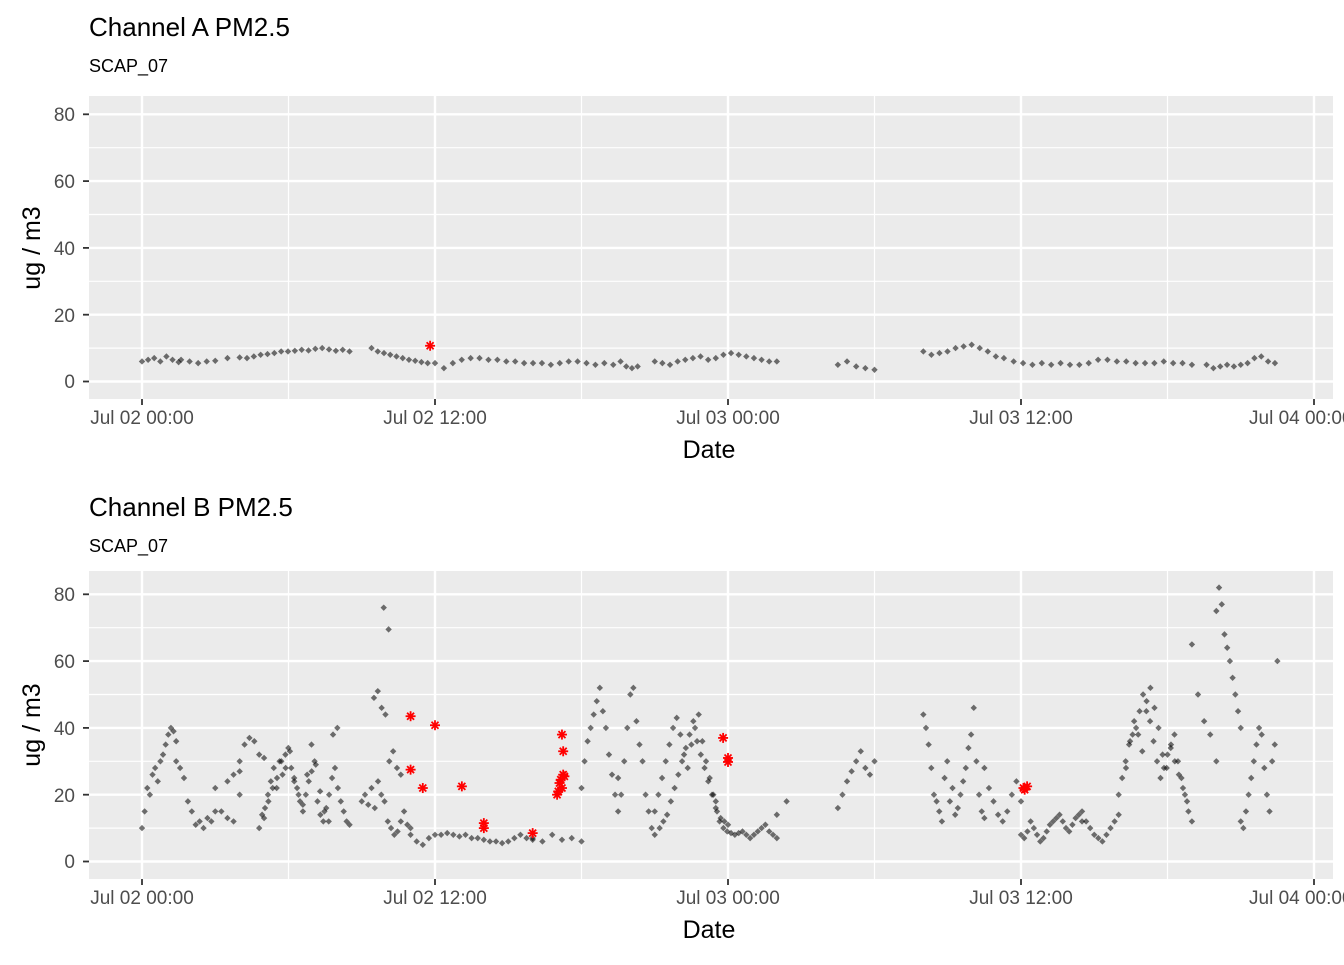 This screenshot has height=965, width=1344. Describe the element at coordinates (64, 316) in the screenshot. I see `y-tick-label: 20` at that location.